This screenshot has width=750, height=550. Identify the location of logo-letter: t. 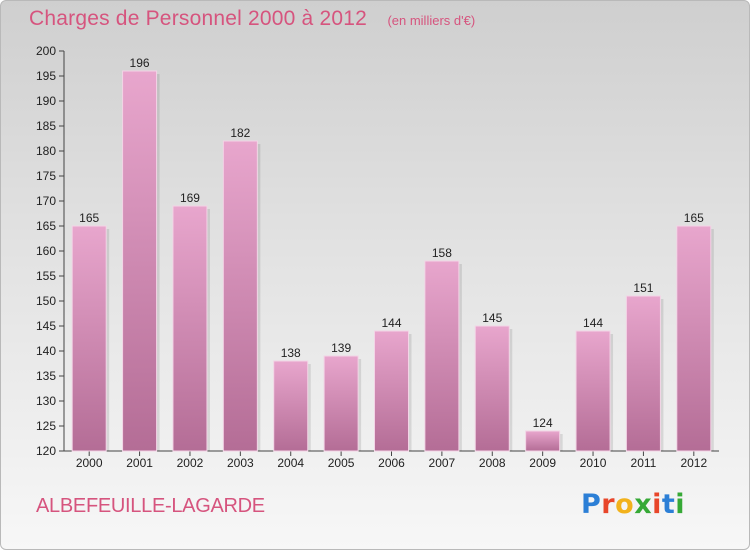
(668, 504).